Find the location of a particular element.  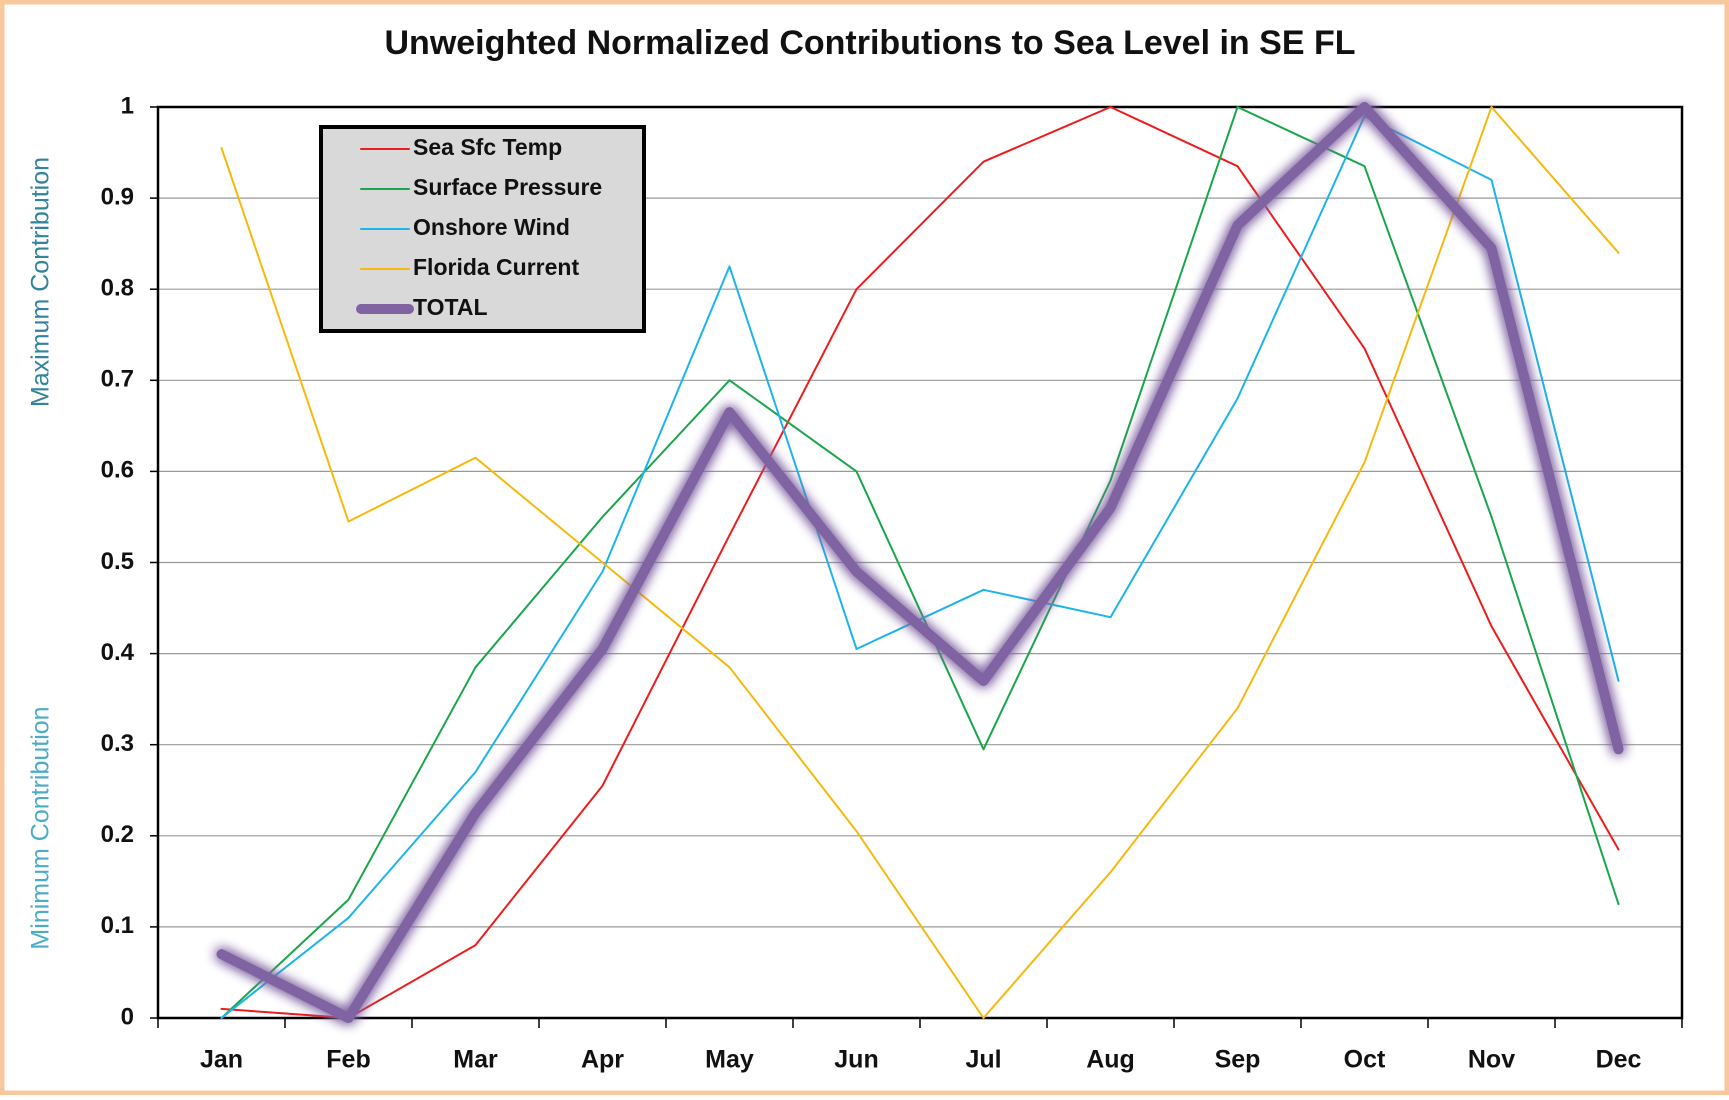

legend-label: Surface Pressure is located at coordinates (507, 187).